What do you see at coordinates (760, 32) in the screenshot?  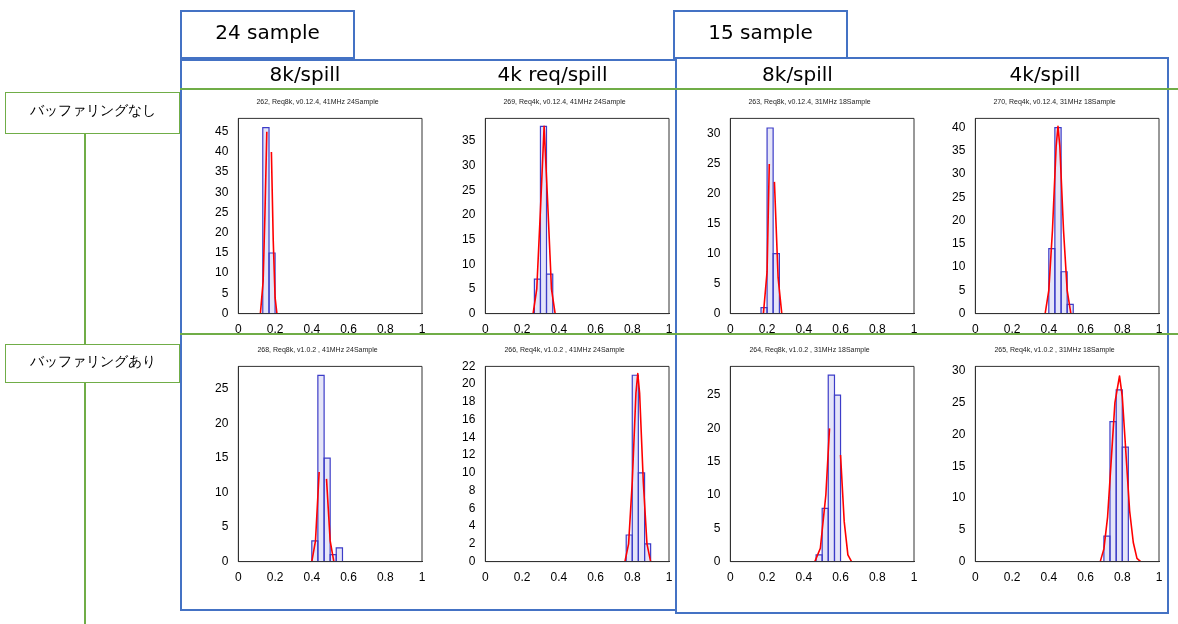 I see `text: 15 sample` at bounding box center [760, 32].